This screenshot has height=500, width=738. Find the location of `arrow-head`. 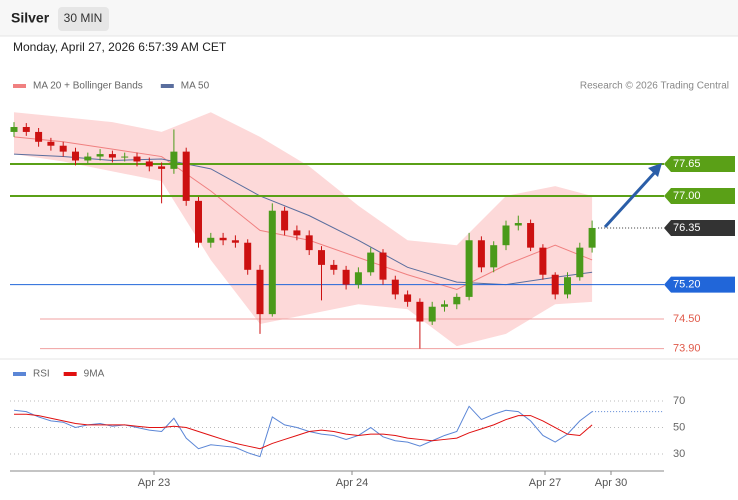

arrow-head is located at coordinates (655, 170).